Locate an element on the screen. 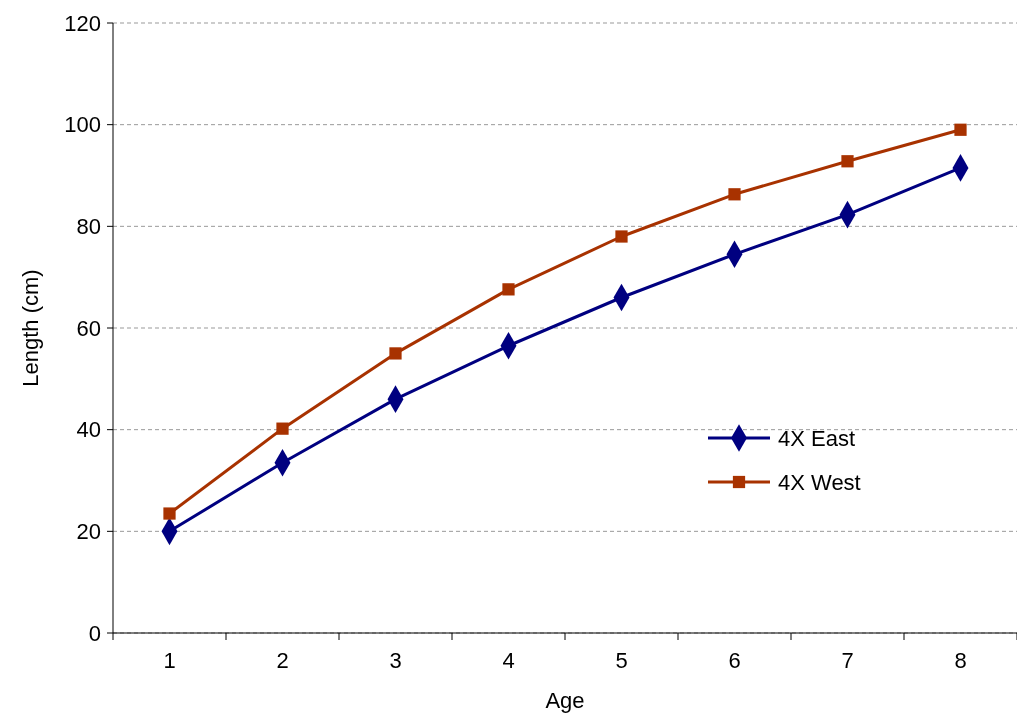 The image size is (1025, 721). x-tick-label: 8 is located at coordinates (960, 660).